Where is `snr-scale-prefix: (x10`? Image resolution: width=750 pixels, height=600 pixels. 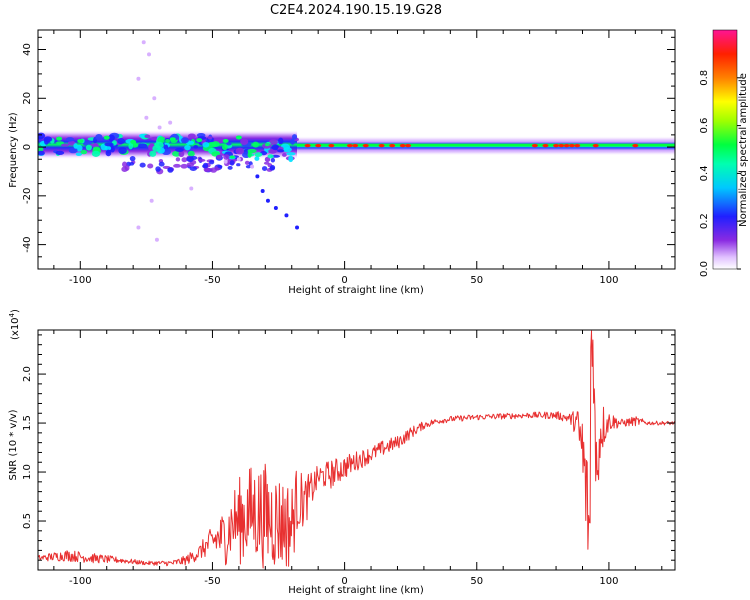
snr-scale-prefix: (x10 is located at coordinates (15, 328).